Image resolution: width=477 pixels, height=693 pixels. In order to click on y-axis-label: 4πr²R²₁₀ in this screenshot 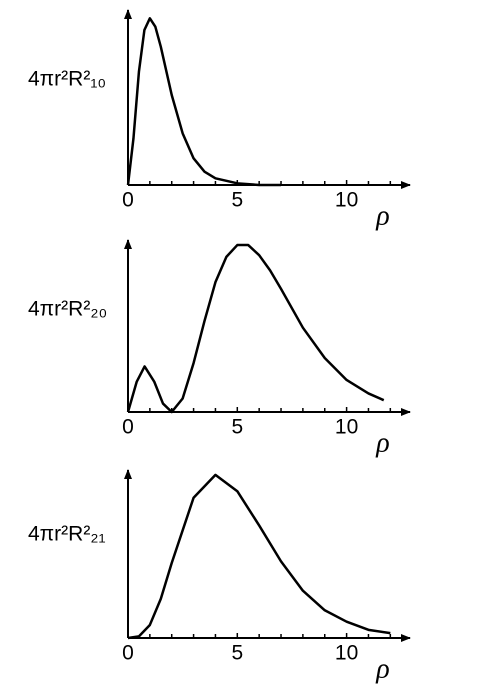, I will do `click(67, 79)`.